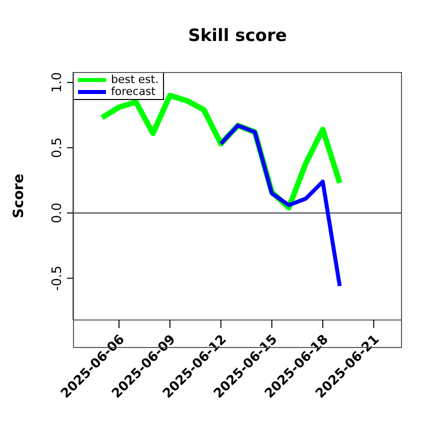  Describe the element at coordinates (280, 206) in the screenshot. I see `line-series` at that location.